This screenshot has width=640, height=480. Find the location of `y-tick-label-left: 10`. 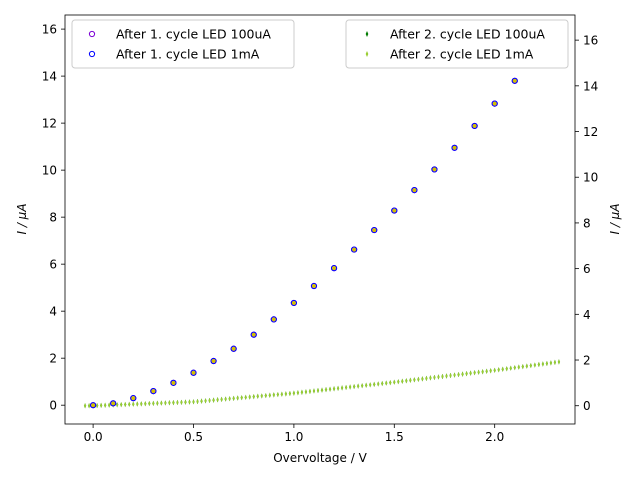

y-tick-label-left: 10 is located at coordinates (49, 171).